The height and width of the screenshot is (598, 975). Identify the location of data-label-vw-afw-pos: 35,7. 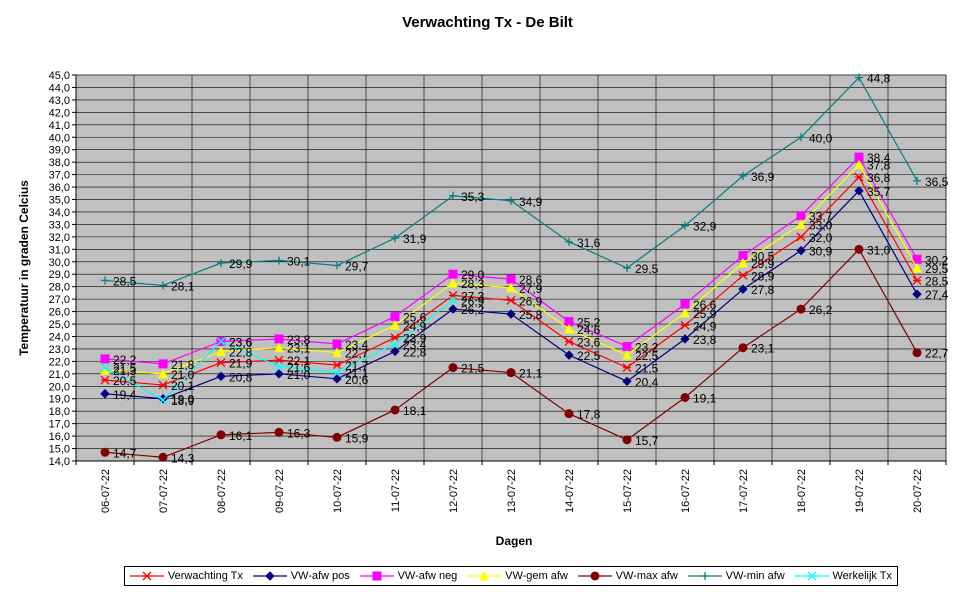
(879, 192).